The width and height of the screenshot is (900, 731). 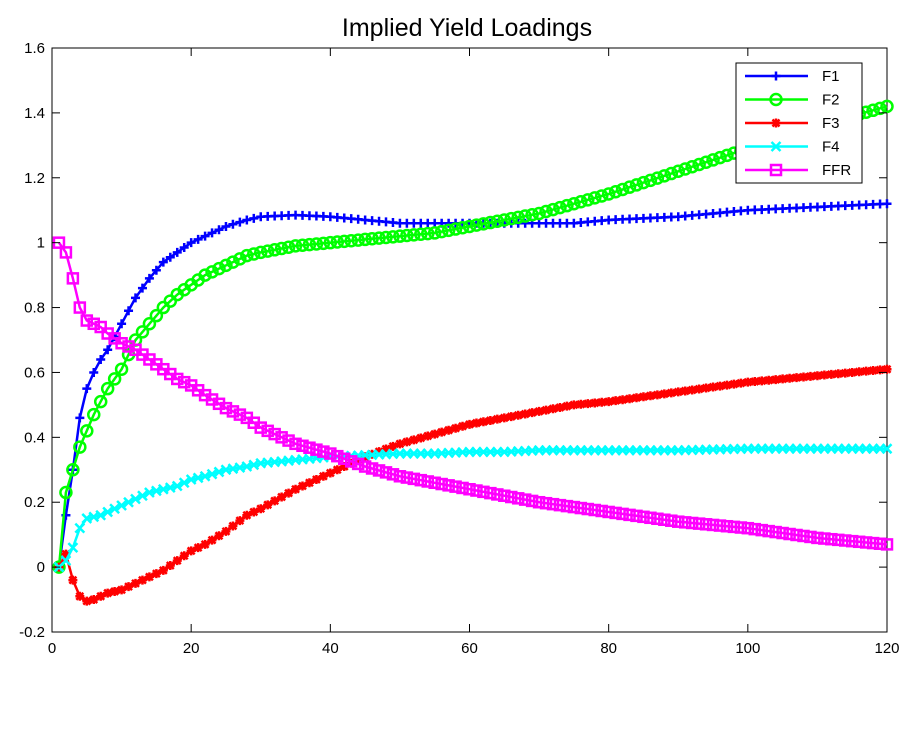 I want to click on y-tick-label: 0.2, so click(x=34, y=502).